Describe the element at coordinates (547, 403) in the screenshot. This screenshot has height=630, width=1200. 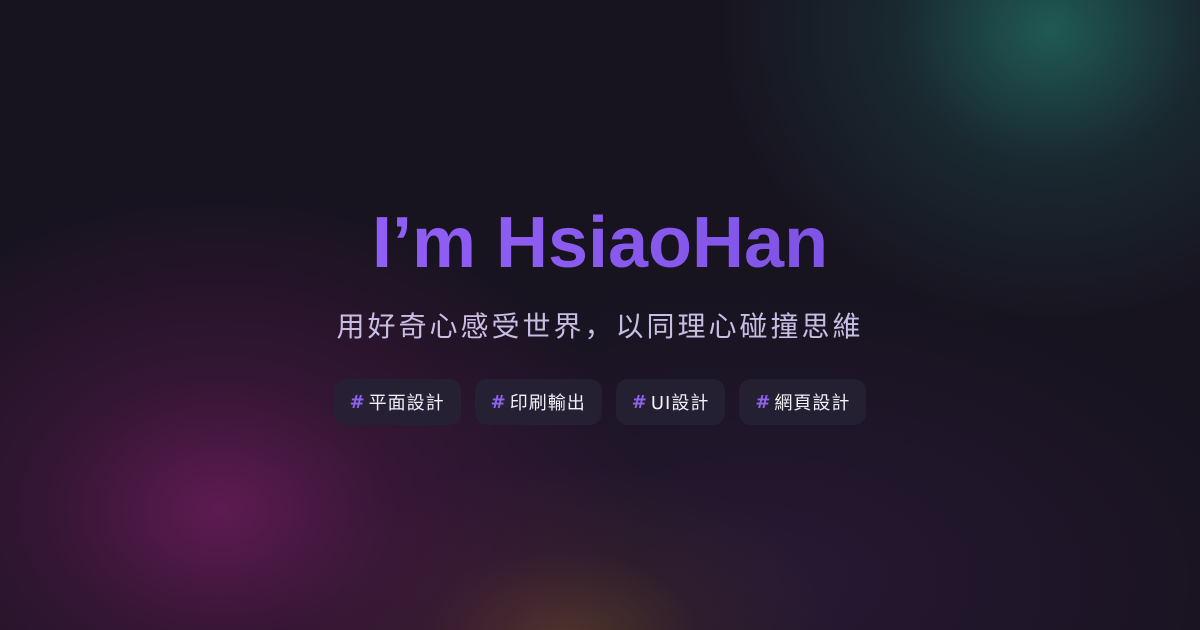
I see `tag-label: 印刷輸出` at that location.